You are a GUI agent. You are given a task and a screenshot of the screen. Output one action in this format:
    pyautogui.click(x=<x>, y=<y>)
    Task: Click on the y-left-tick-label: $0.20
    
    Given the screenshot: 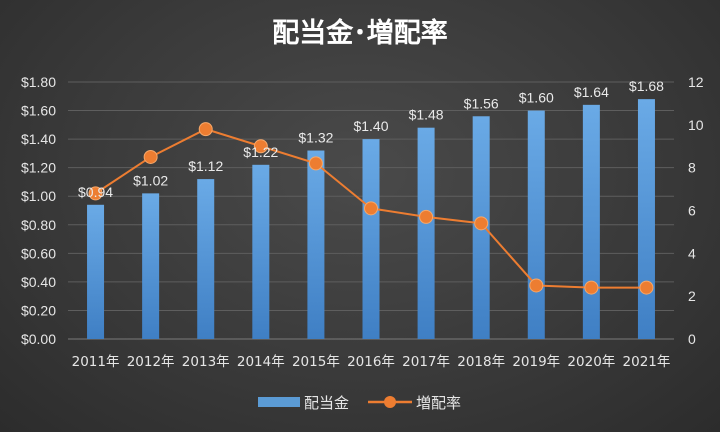 What is the action you would take?
    pyautogui.click(x=38, y=310)
    